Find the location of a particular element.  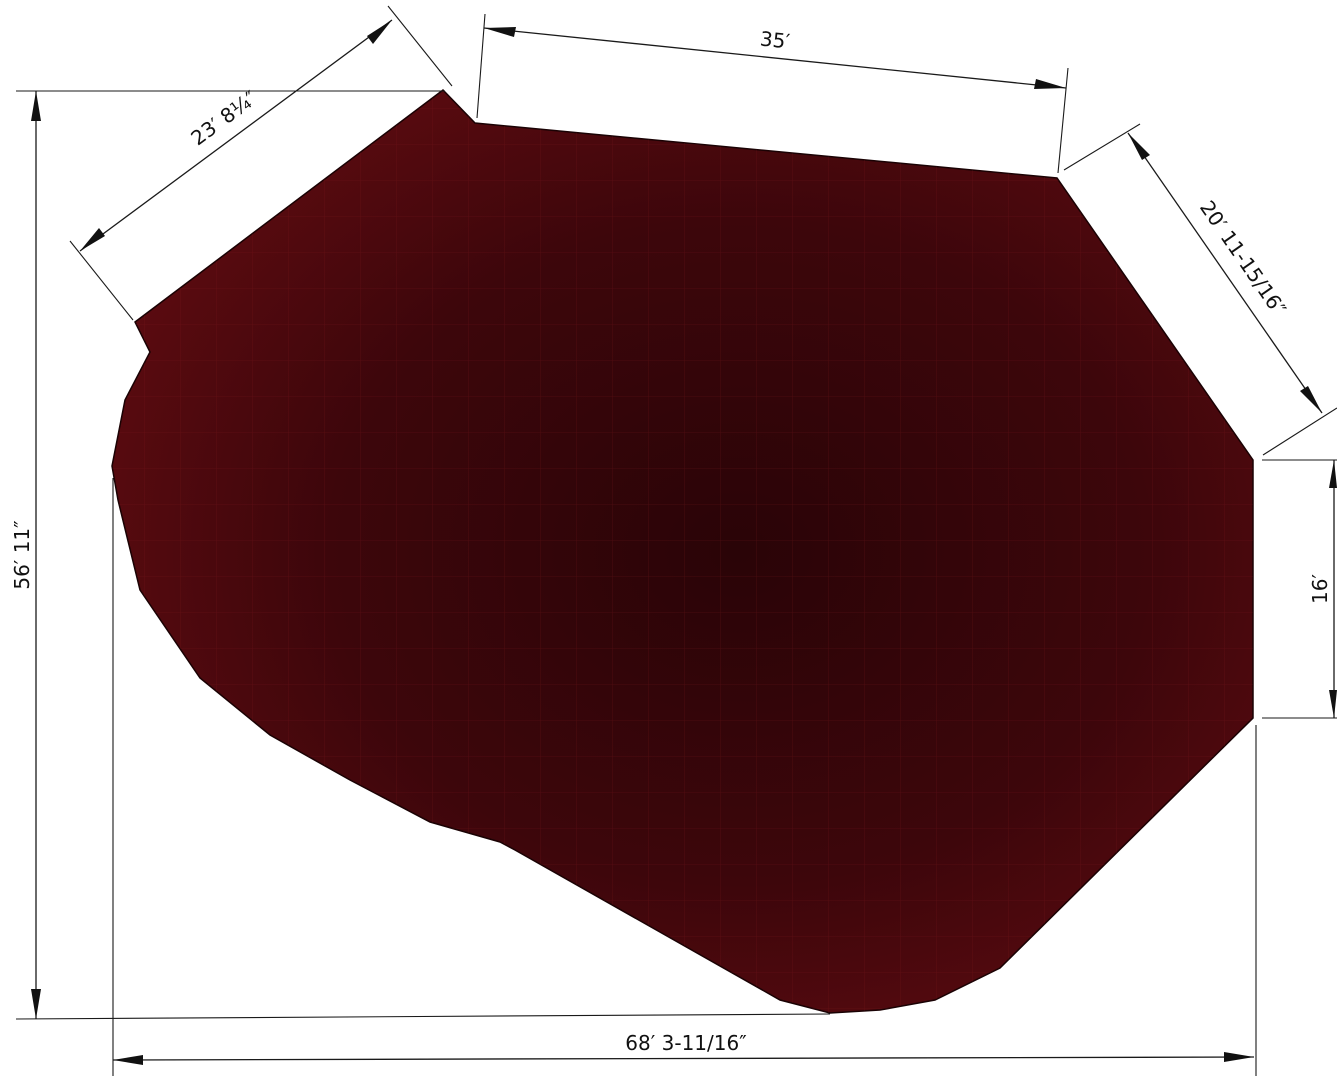

dimension-label-right: 16′ is located at coordinates (1320, 589).